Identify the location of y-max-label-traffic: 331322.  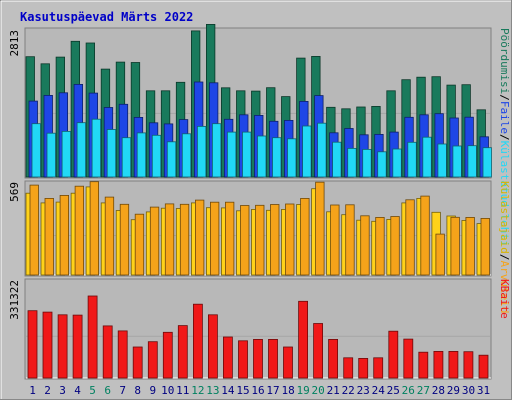
(14, 300).